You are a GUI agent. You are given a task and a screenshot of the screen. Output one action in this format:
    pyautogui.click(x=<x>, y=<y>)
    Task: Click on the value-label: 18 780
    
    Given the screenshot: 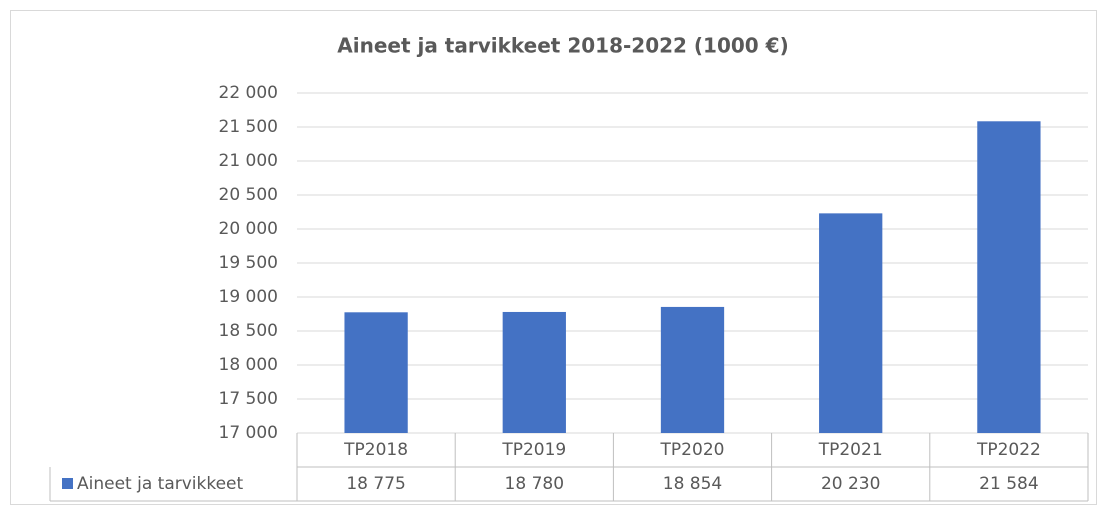 What is the action you would take?
    pyautogui.click(x=534, y=484)
    